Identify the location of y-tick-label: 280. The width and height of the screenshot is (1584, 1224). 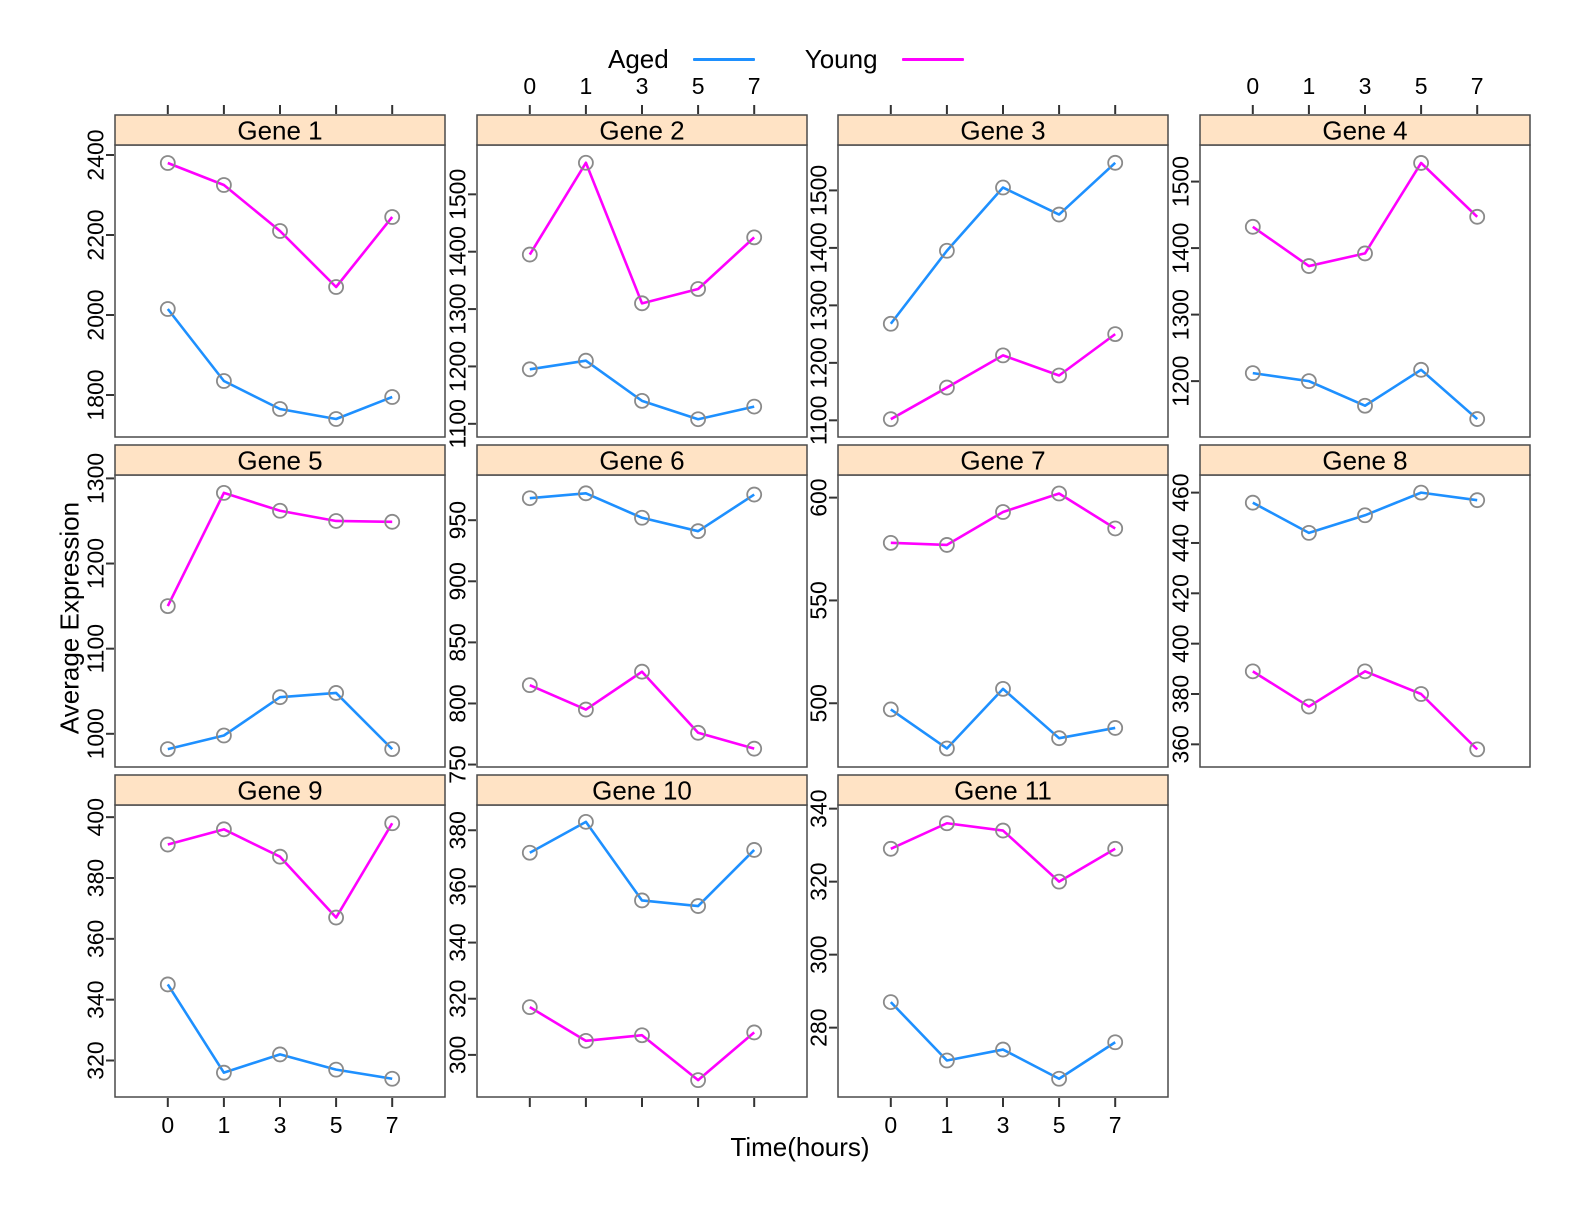
(818, 1027).